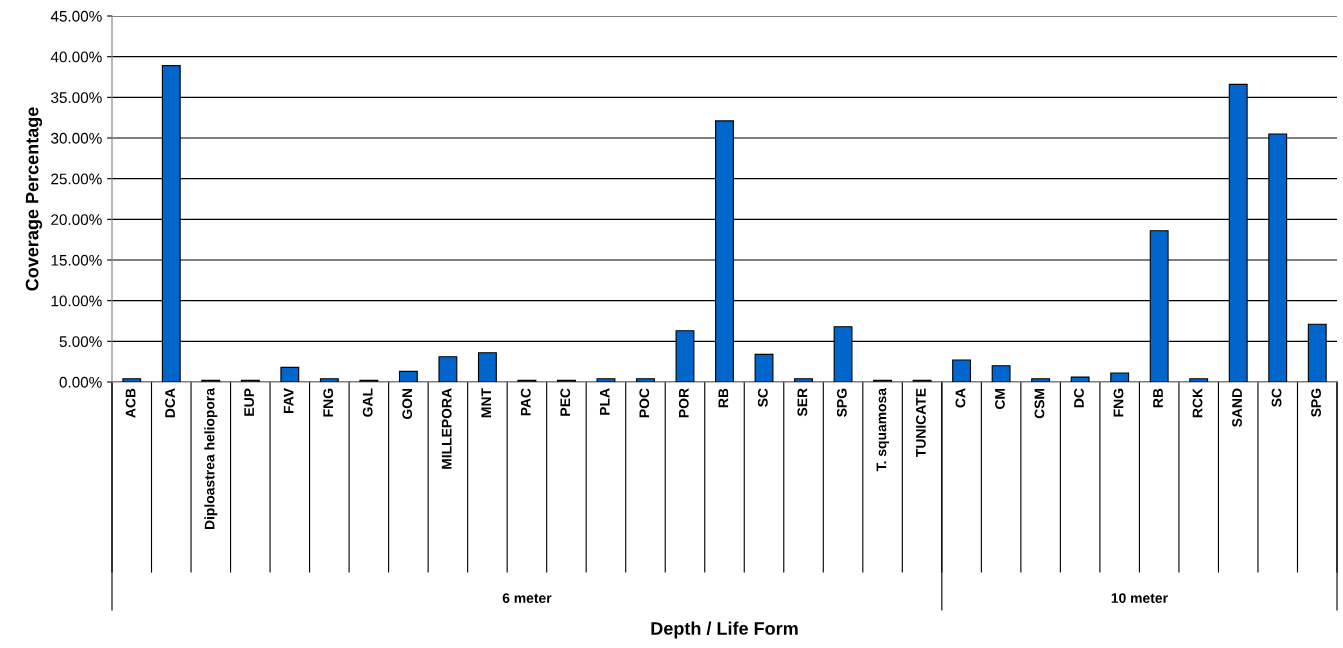 This screenshot has height=648, width=1343. I want to click on x-tick-label: CSM, so click(1039, 403).